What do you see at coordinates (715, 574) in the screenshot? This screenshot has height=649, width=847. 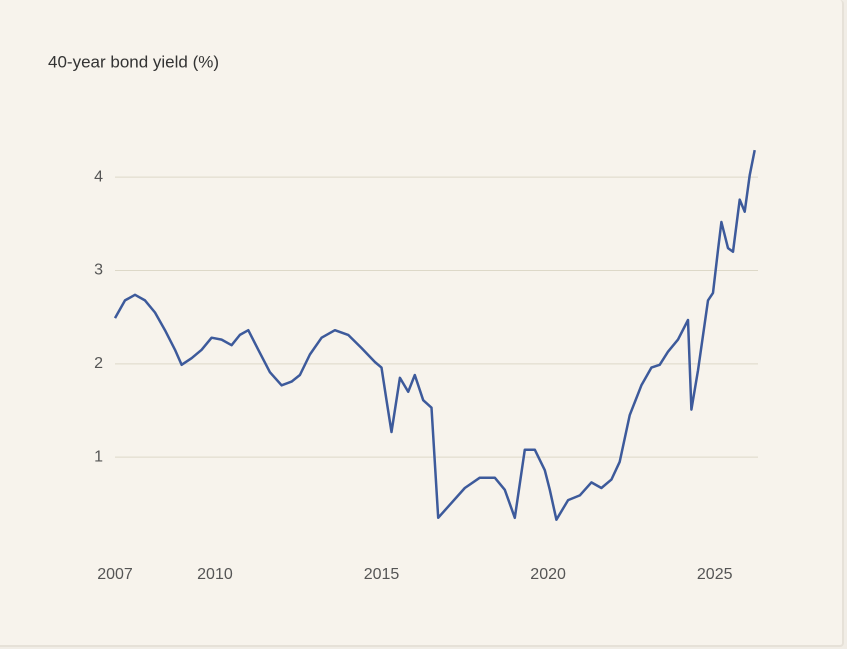 I see `x-tick-label: 2025` at bounding box center [715, 574].